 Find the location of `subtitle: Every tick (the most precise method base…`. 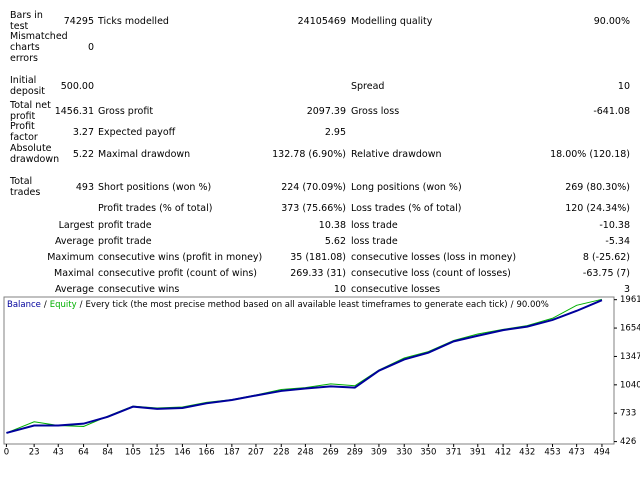

subtitle: Every tick (the most precise method base… is located at coordinates (296, 305).